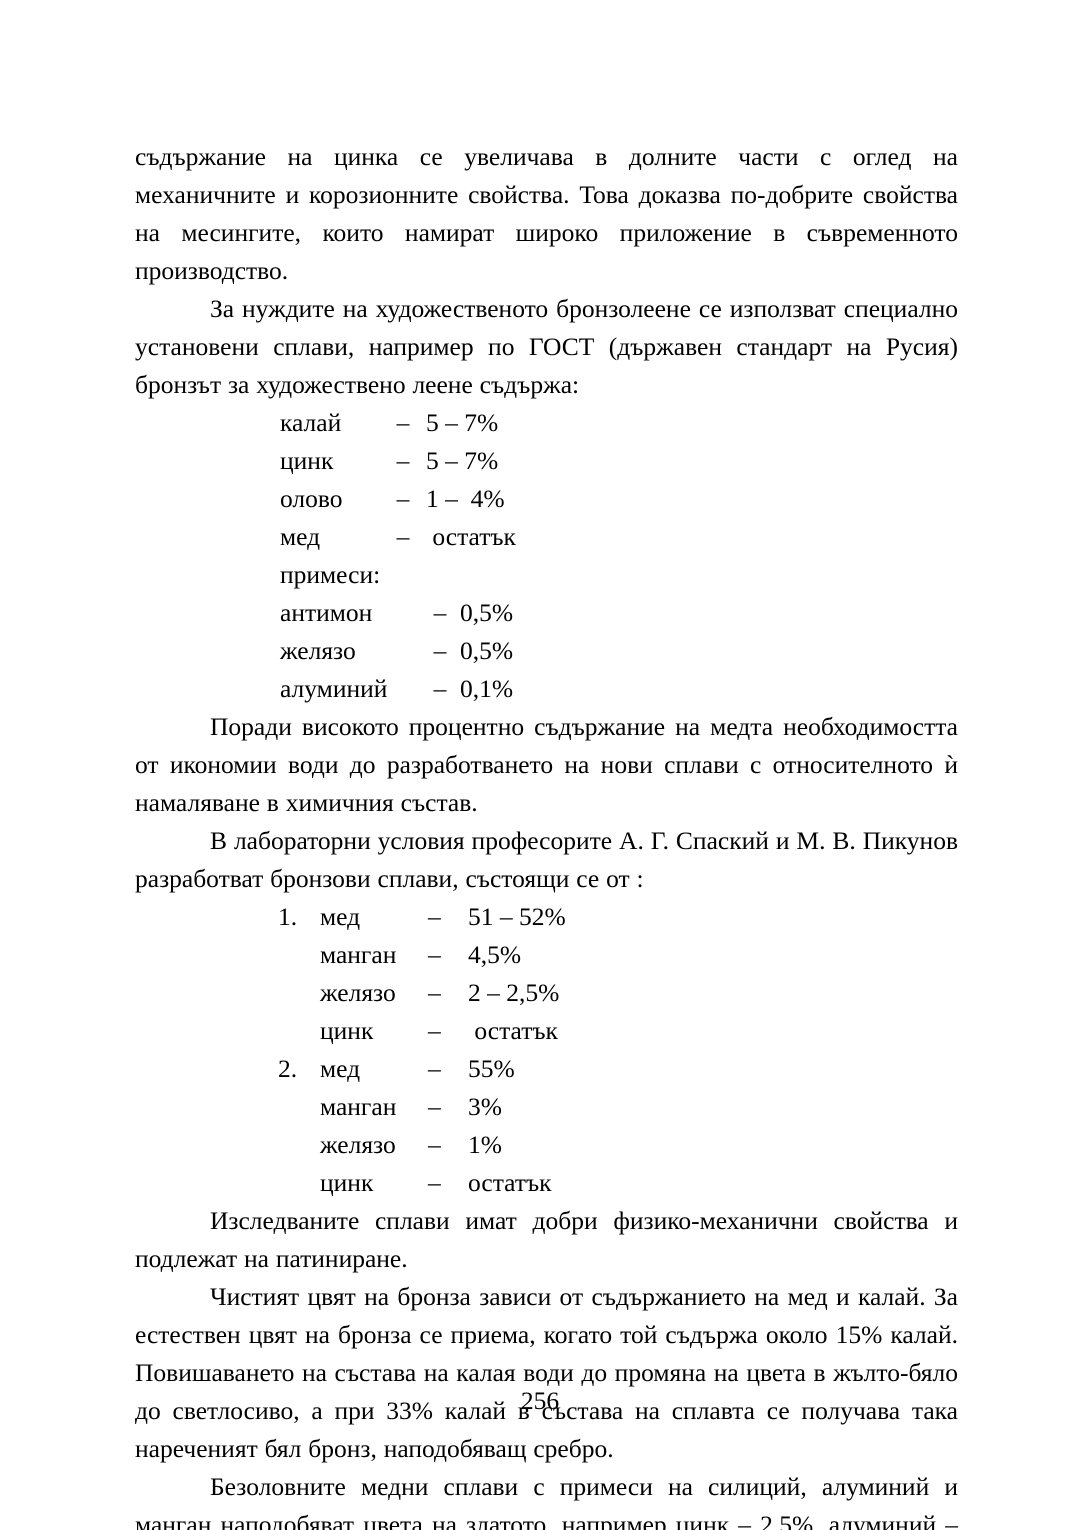 The width and height of the screenshot is (1080, 1530). Describe the element at coordinates (485, 1144) in the screenshot. I see `component-value: 1%` at that location.